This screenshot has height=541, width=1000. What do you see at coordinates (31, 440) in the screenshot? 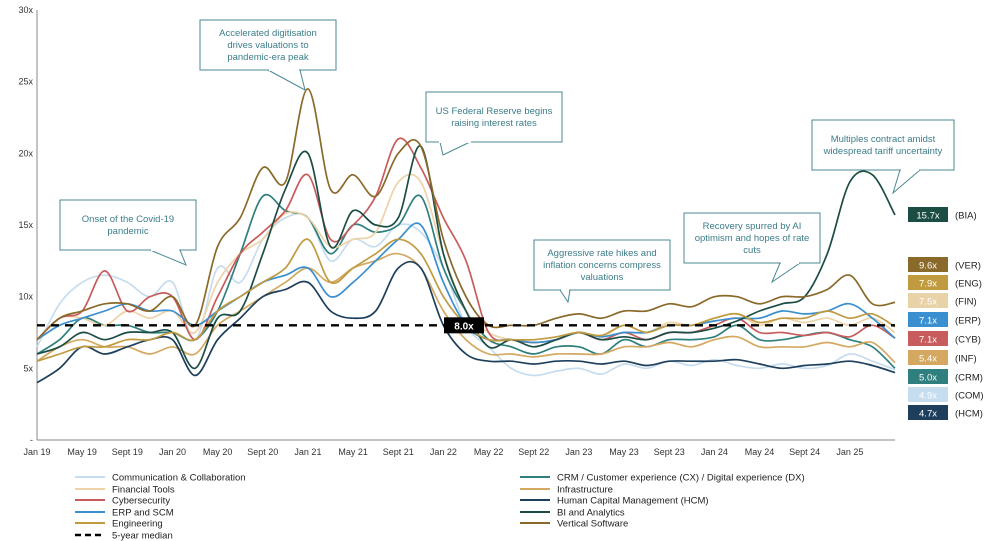
I see `y-tick-label: -` at bounding box center [31, 440].